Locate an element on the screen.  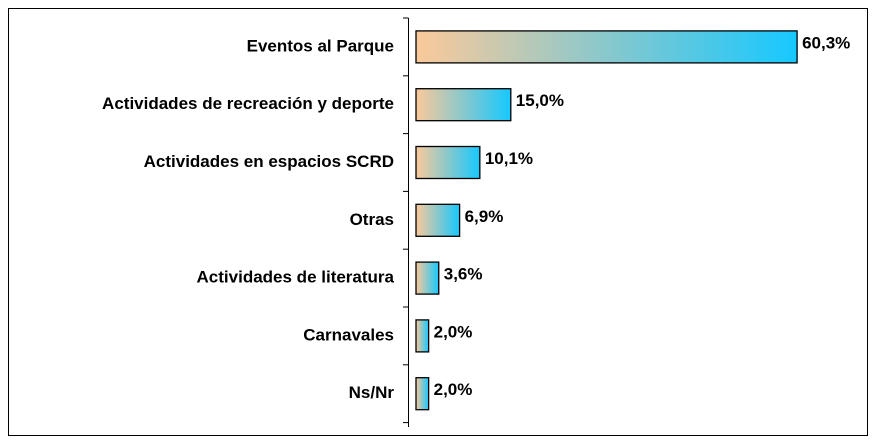
value-label: 60,3% is located at coordinates (826, 42).